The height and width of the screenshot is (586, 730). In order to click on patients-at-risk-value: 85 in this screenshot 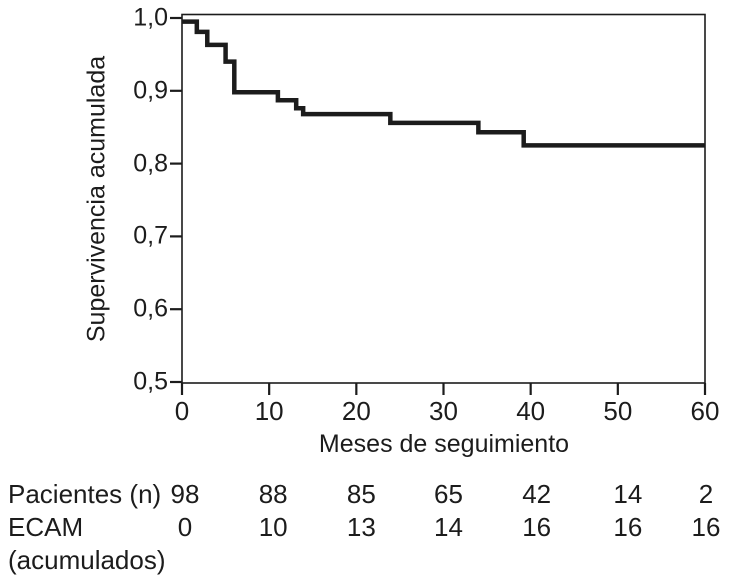, I will do `click(361, 494)`.